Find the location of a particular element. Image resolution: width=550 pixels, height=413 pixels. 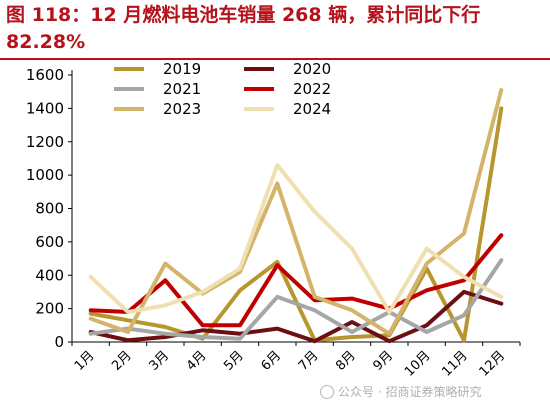

legend-label-2021: 2021 is located at coordinates (182, 89).